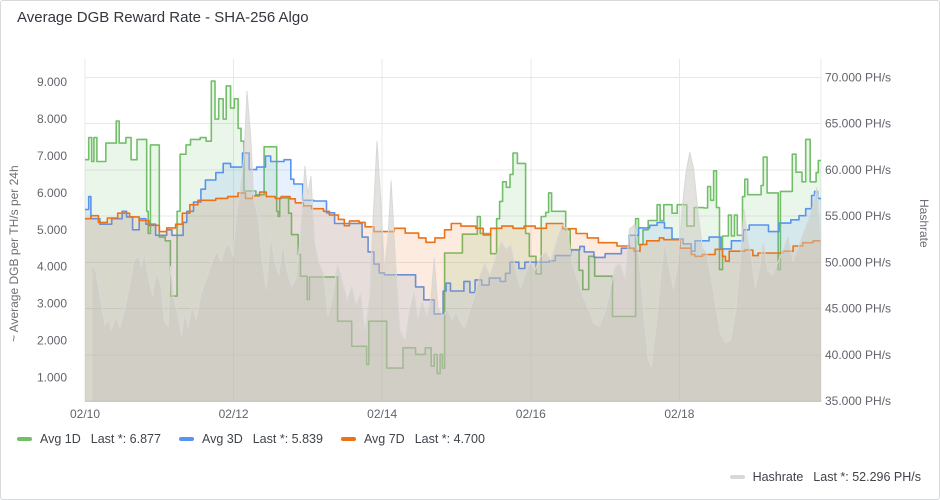 This screenshot has height=500, width=940. Describe the element at coordinates (858, 216) in the screenshot. I see `right-axis-tick-label: 55.000 PH/s` at that location.